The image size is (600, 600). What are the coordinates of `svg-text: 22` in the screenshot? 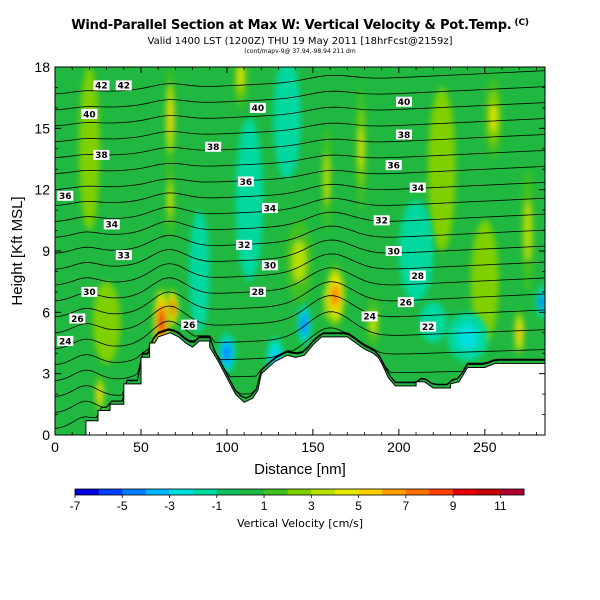 It's located at (428, 328).